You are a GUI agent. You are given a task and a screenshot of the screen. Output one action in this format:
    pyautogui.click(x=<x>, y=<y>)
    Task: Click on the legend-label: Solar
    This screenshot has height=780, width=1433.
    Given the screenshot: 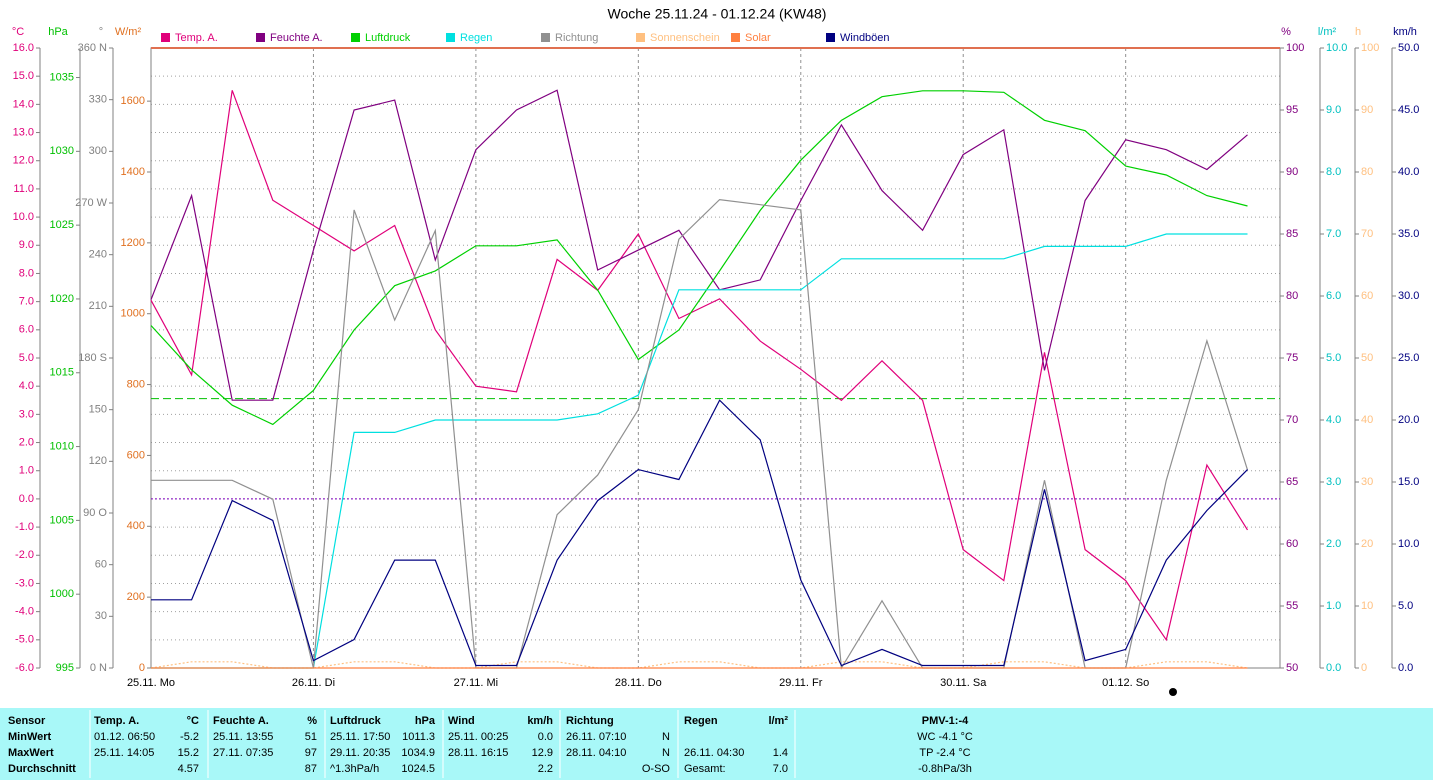 What is the action you would take?
    pyautogui.click(x=758, y=38)
    